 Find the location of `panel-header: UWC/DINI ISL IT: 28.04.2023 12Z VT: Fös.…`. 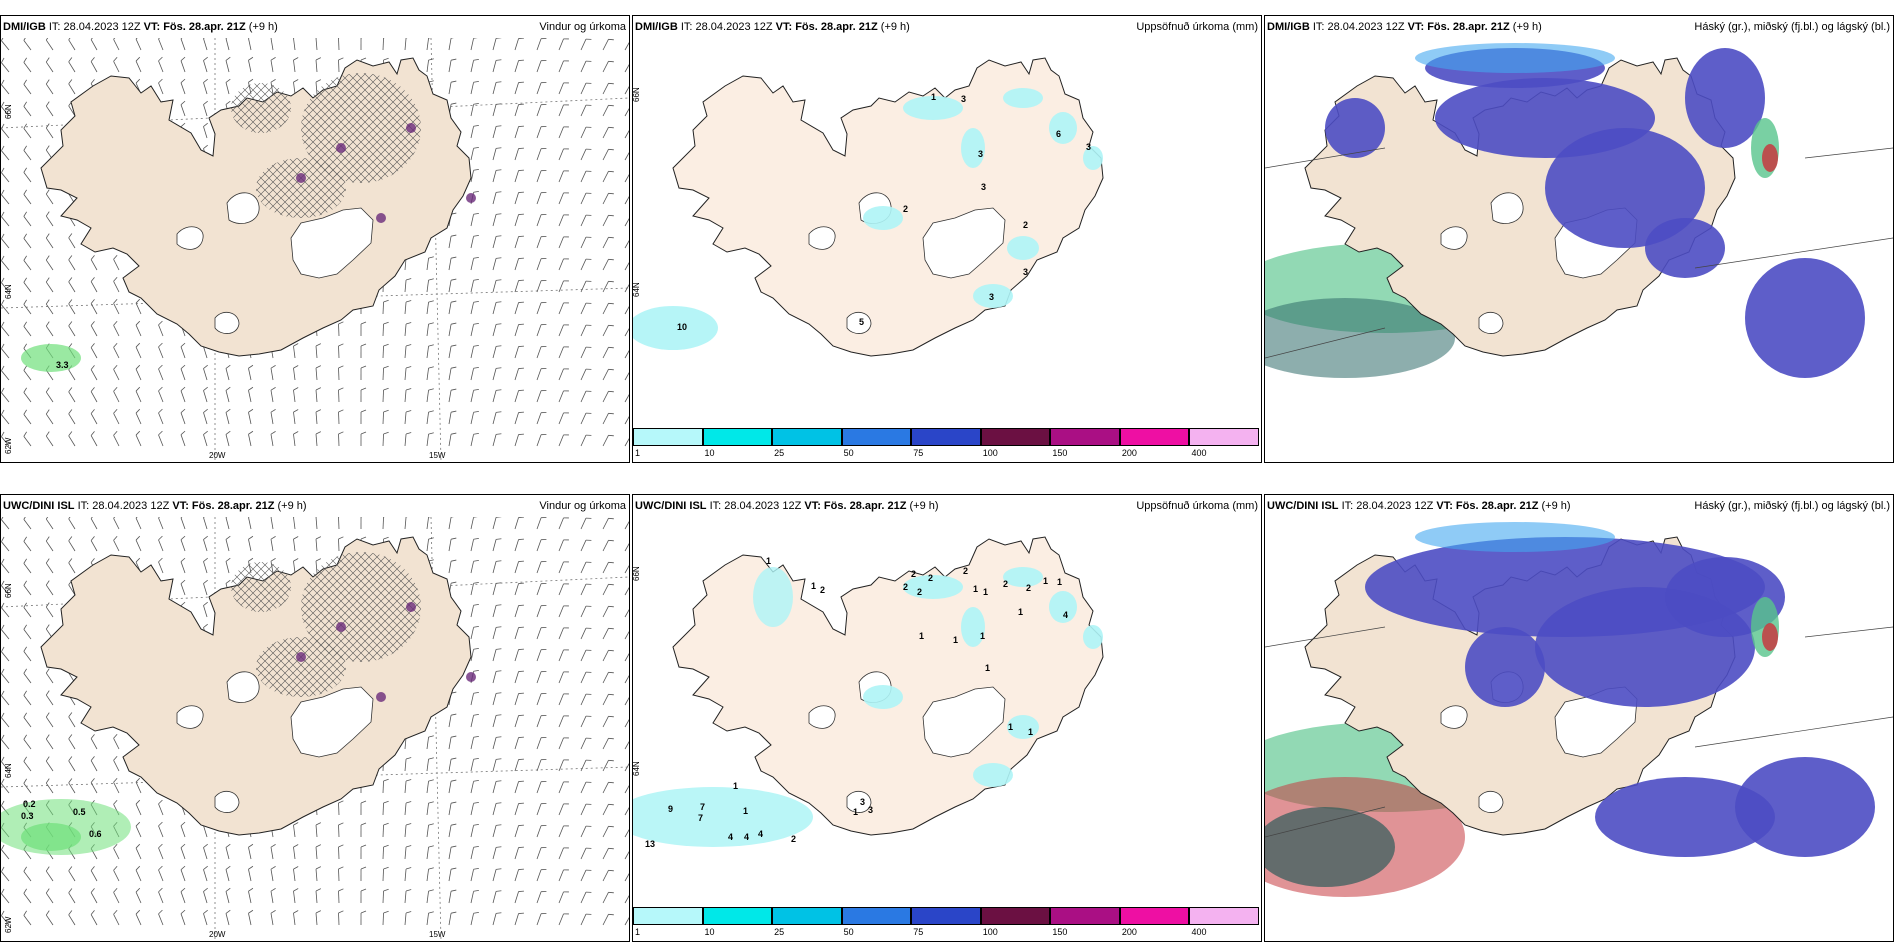

panel-header: UWC/DINI ISL IT: 28.04.2023 12Z VT: Fös.… is located at coordinates (947, 506).